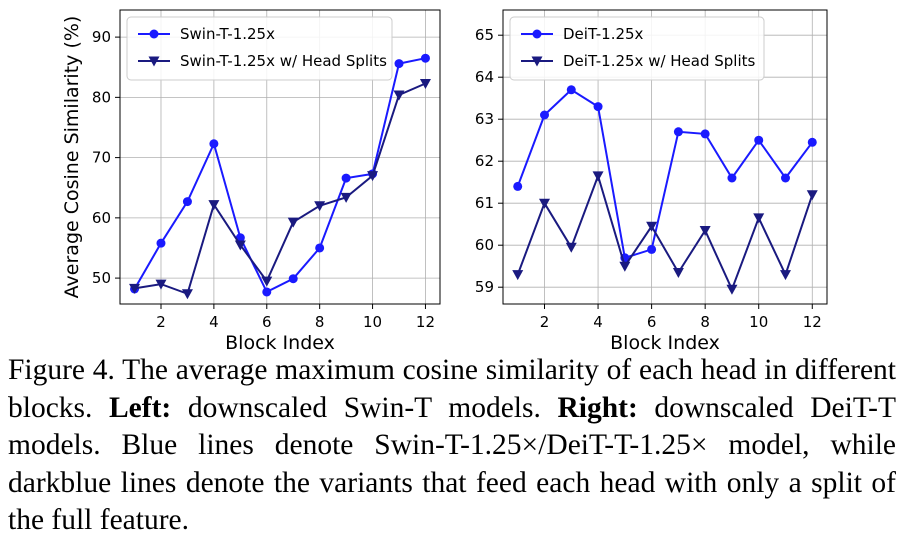  Describe the element at coordinates (484, 161) in the screenshot. I see `right-y-tick-label: 62` at that location.